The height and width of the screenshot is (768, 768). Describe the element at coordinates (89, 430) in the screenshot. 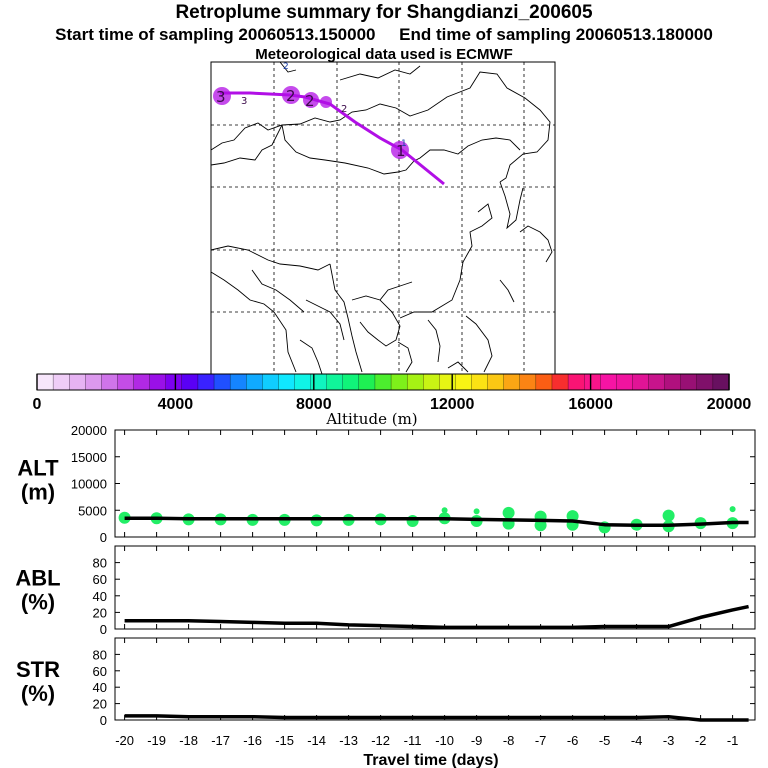

I see `y-tick-label: 20000` at that location.